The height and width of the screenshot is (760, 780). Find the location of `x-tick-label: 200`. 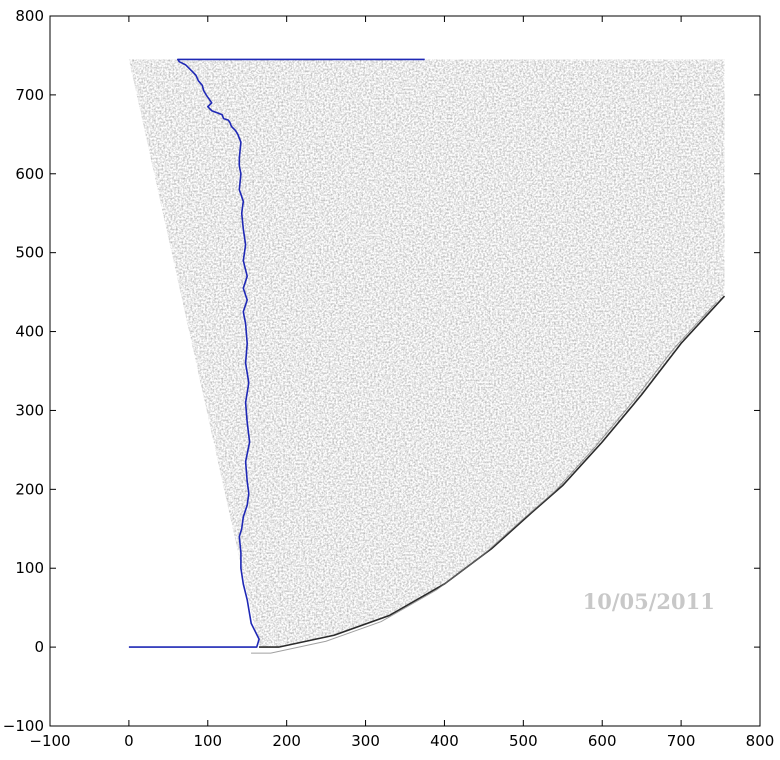

x-tick-label: 200 is located at coordinates (286, 741).